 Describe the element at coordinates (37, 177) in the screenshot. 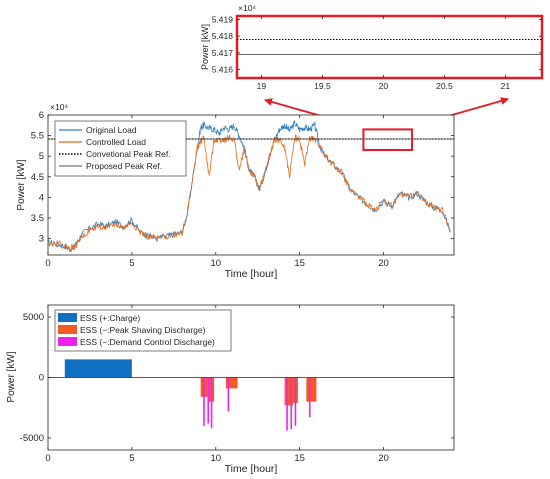

I see `y-tick-label: 4.5` at that location.